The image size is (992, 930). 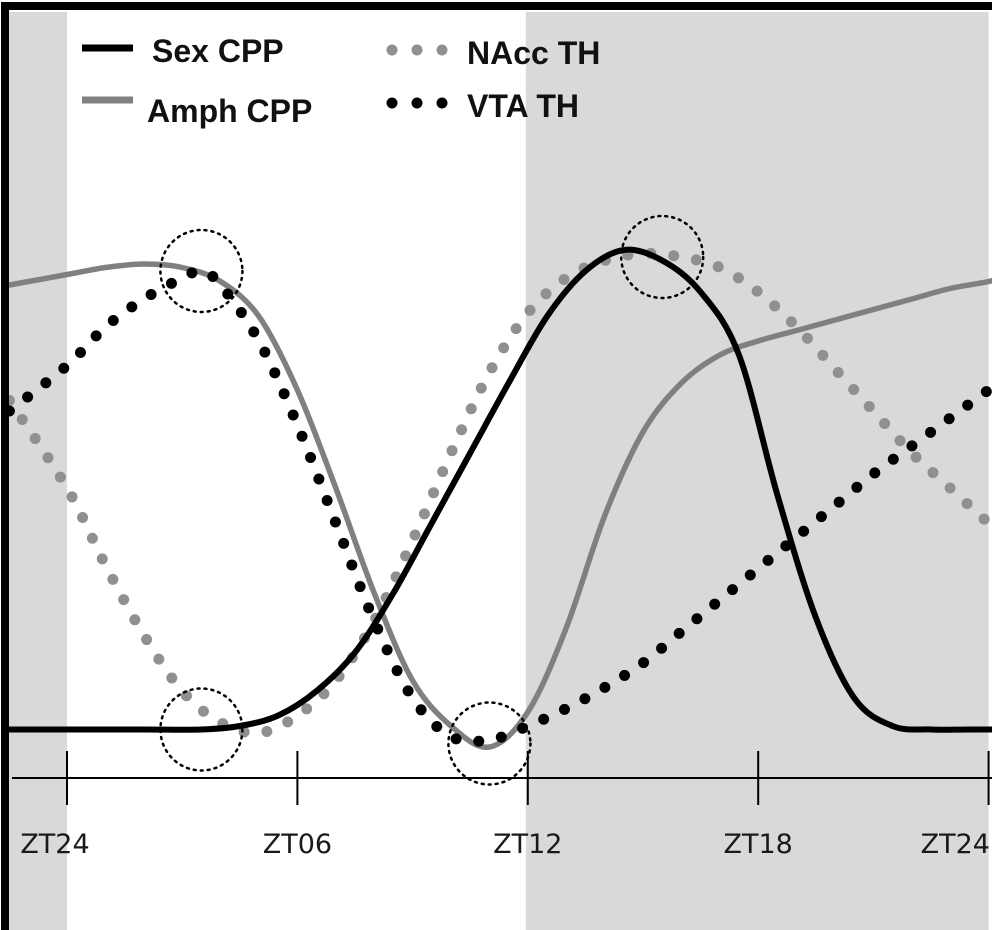 I want to click on legend-label-vta-th: VTA TH, so click(x=523, y=106).